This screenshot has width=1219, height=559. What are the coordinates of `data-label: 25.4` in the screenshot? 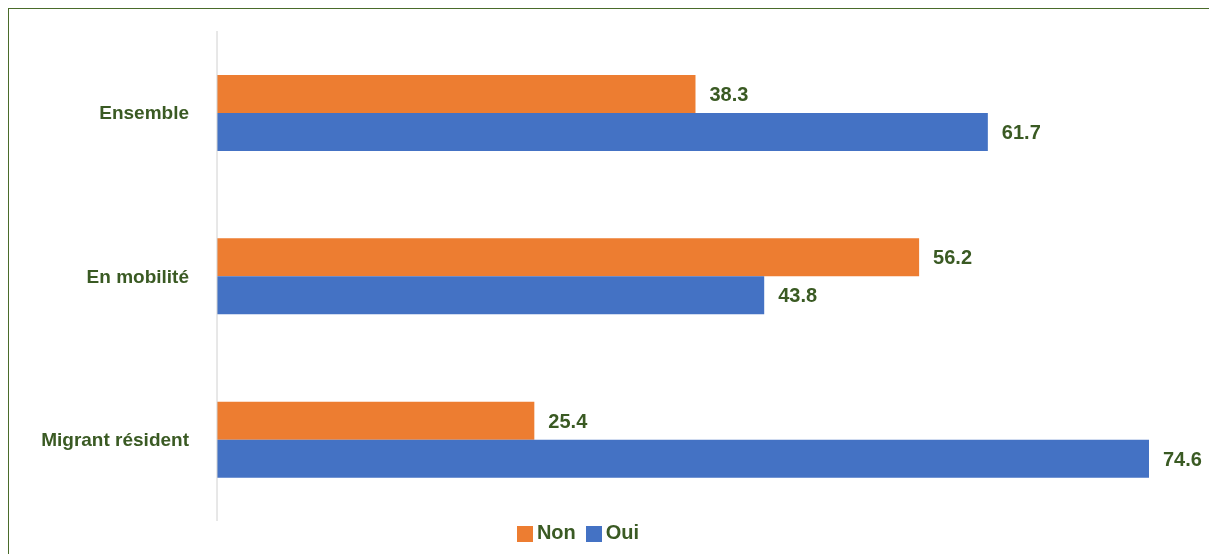 It's located at (568, 420).